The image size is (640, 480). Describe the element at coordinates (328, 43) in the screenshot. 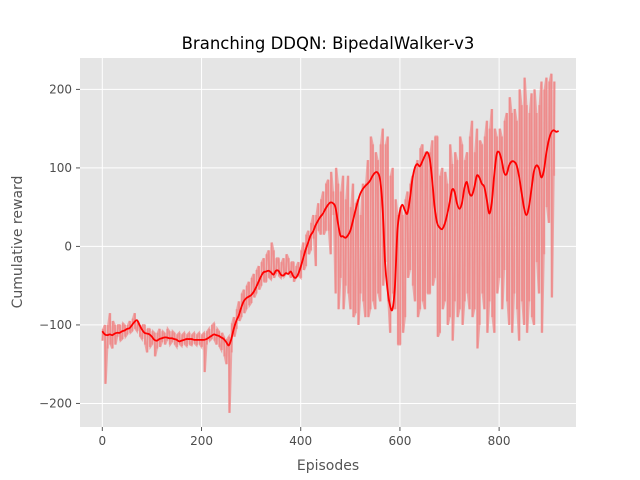

I see `chart-title: Branching DDQN: BipedalWalker-v3` at that location.